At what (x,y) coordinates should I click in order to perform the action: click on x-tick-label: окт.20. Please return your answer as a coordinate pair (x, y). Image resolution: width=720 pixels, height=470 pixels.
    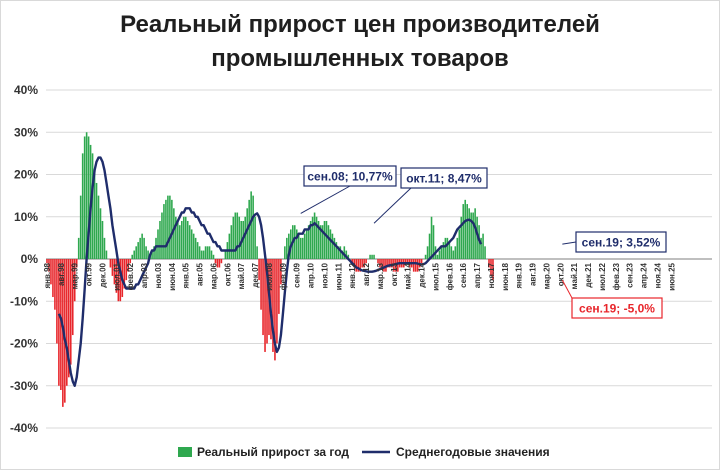
    Looking at the image, I should click on (560, 274).